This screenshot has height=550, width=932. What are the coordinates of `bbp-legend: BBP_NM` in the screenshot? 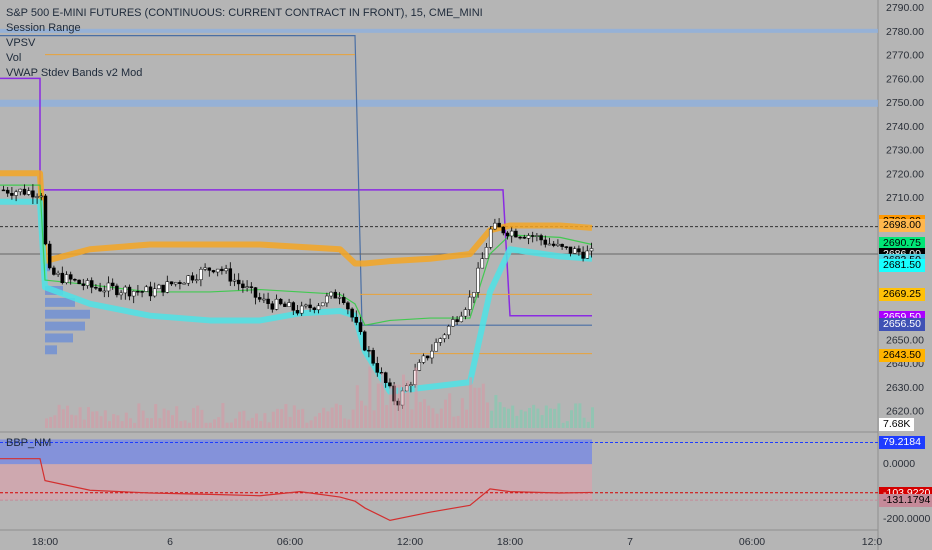 It's located at (29, 443).